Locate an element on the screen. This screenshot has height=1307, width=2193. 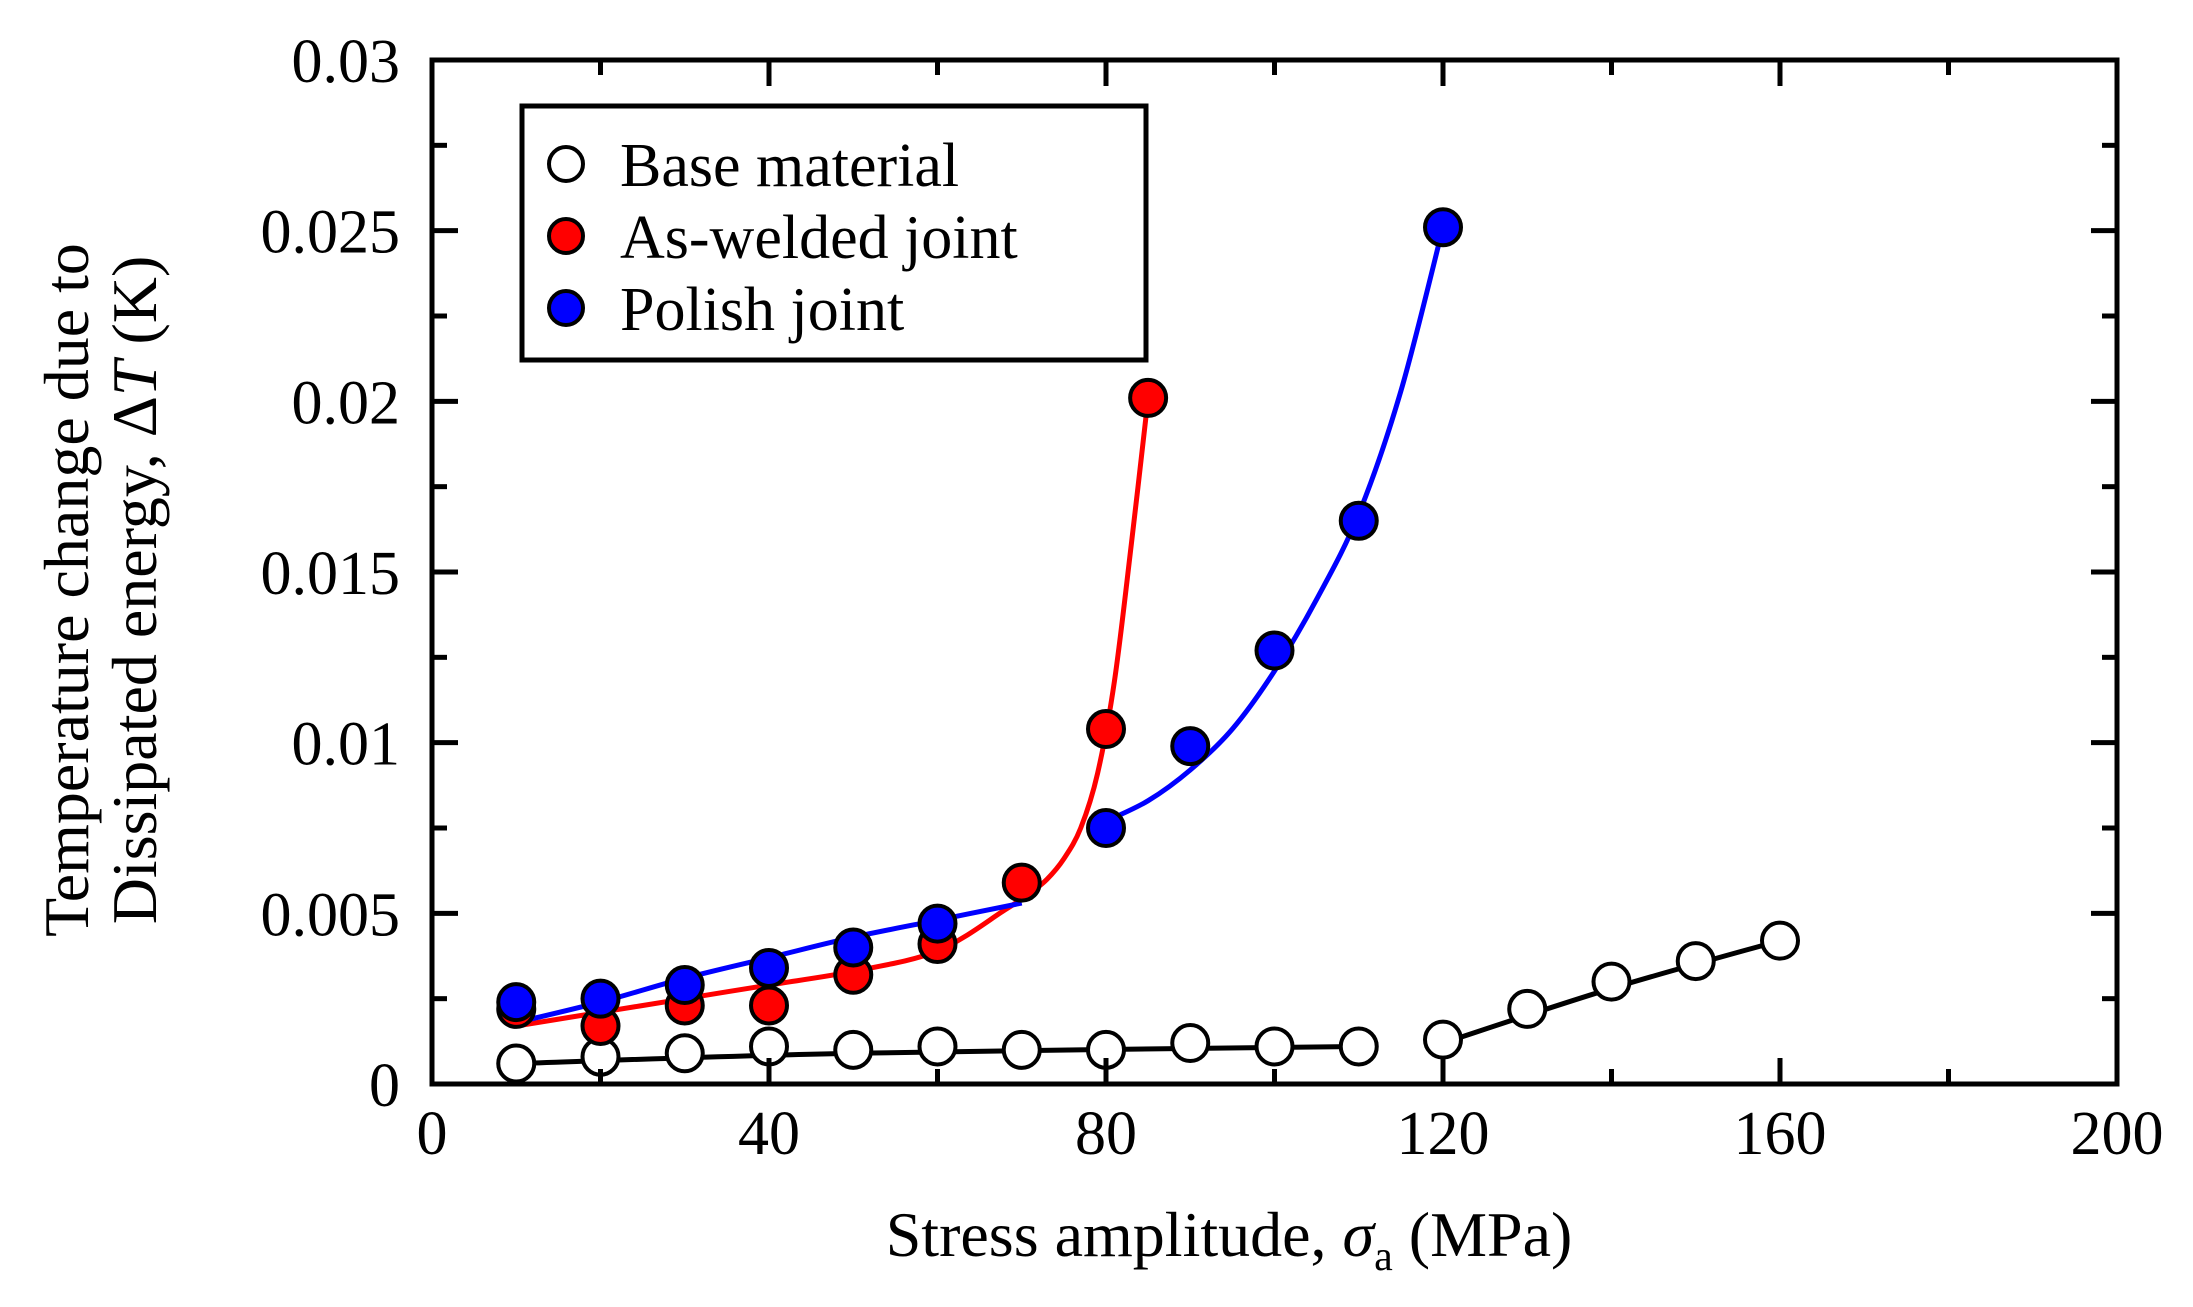
y-tick-label: 0.03 is located at coordinates (346, 62).